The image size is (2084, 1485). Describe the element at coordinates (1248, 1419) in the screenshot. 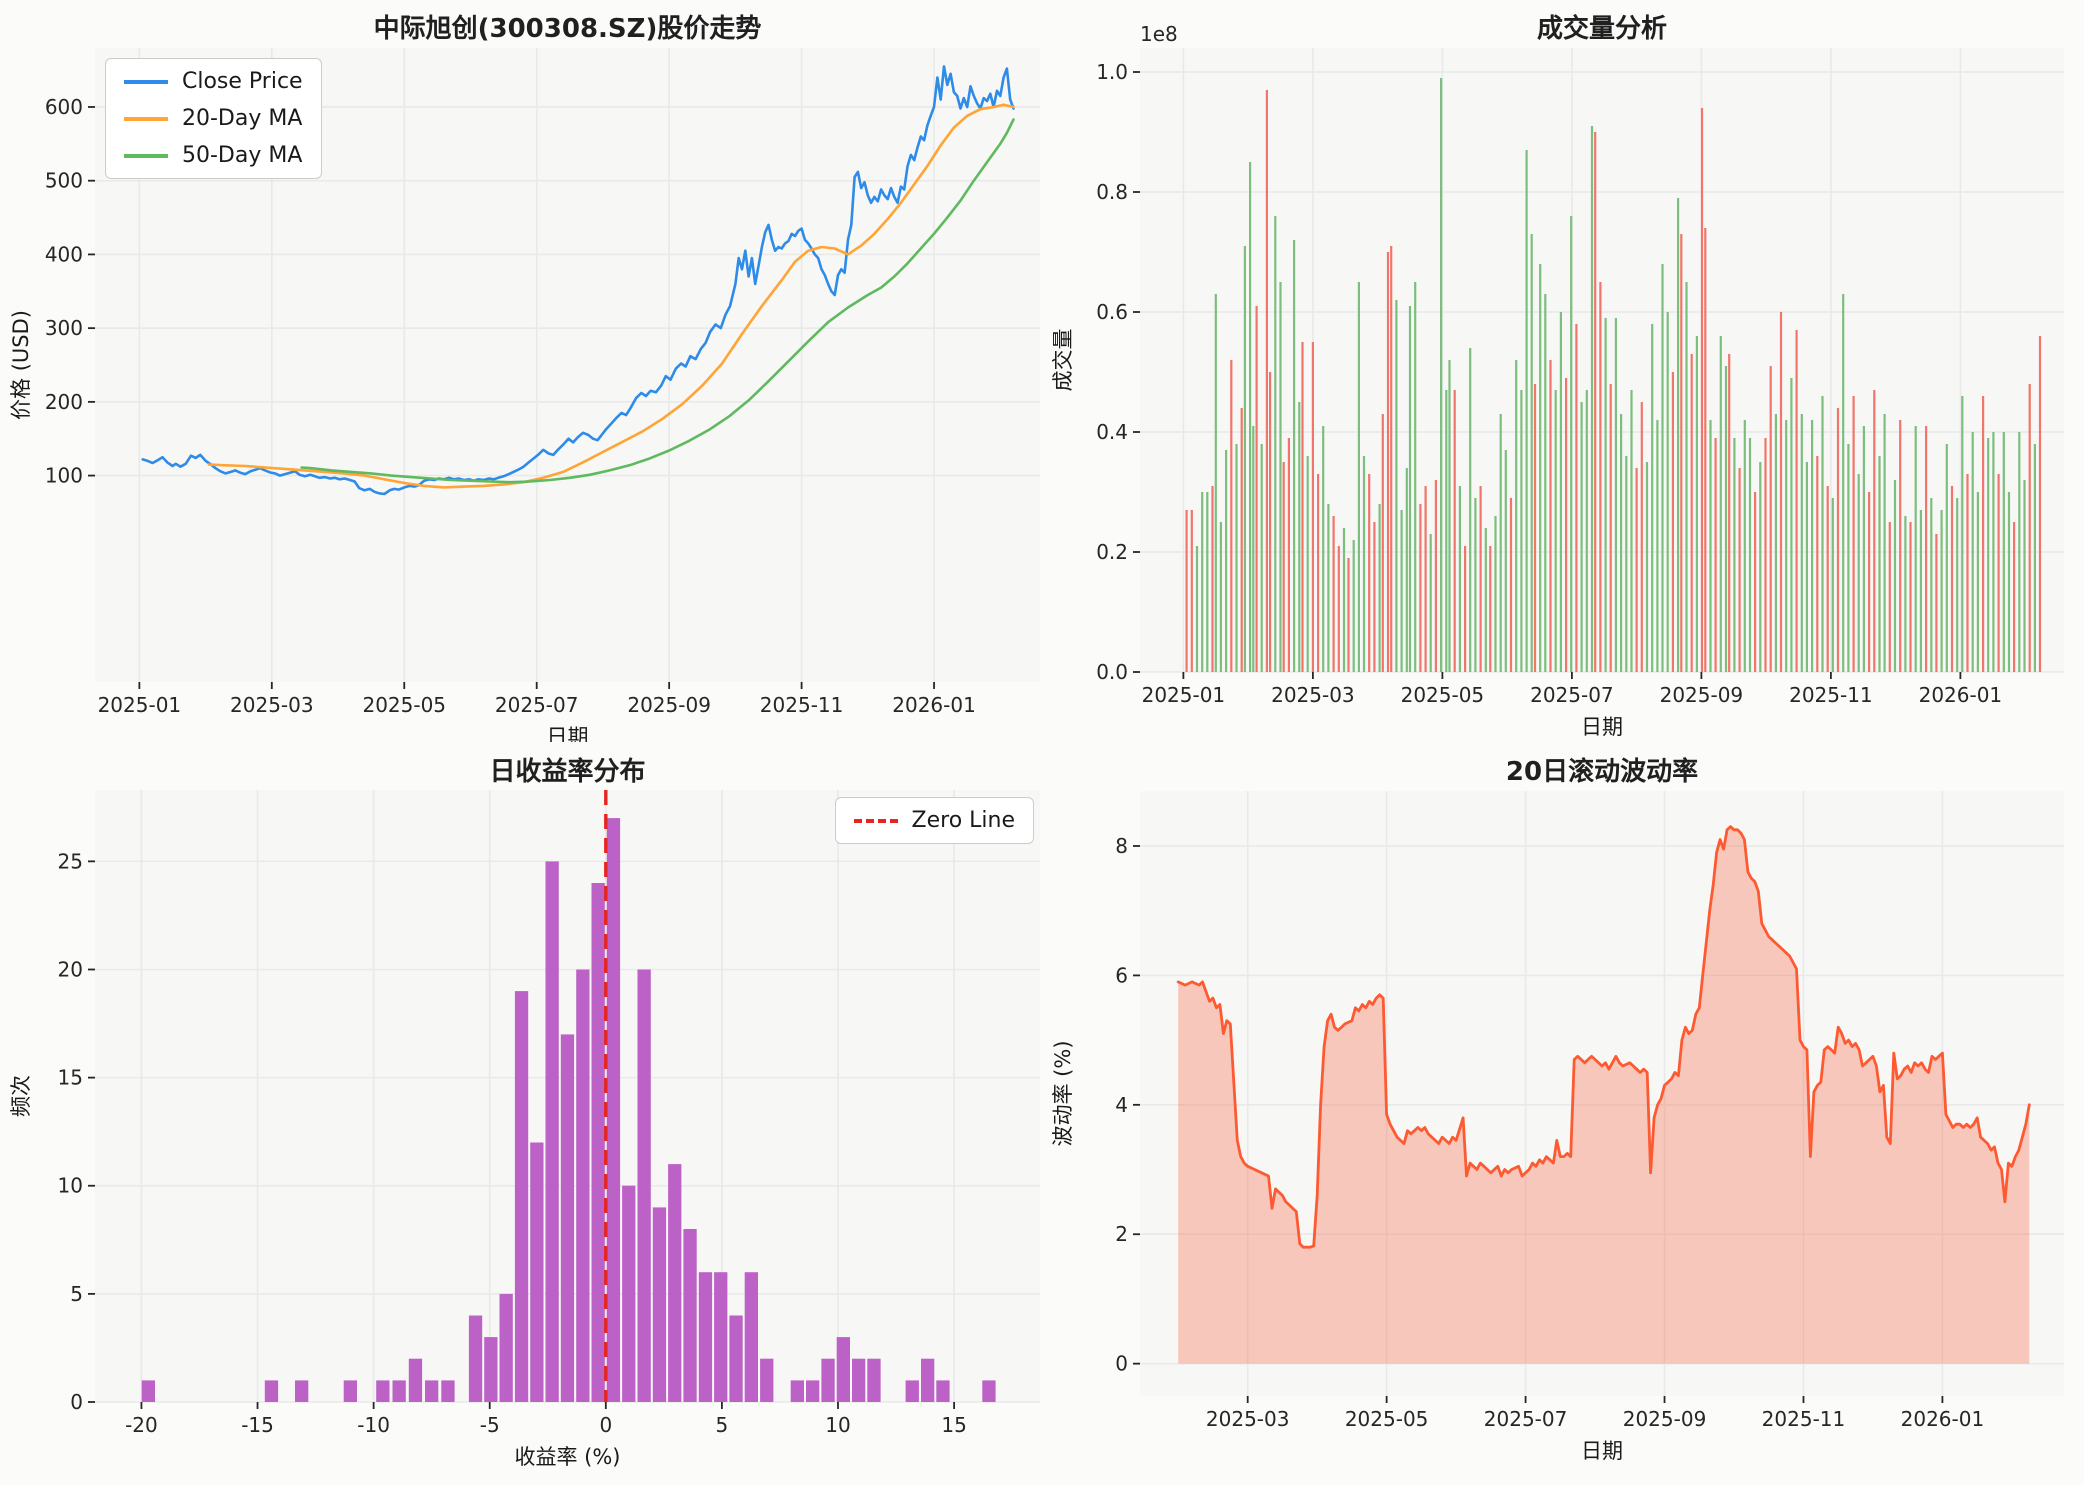

I see `x-tick-label: 2025-03` at that location.